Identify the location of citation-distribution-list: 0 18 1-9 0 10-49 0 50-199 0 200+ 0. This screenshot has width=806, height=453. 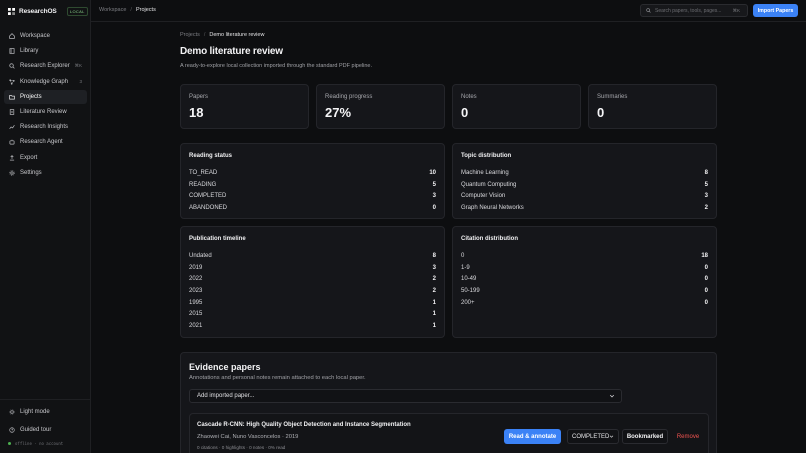
(584, 279).